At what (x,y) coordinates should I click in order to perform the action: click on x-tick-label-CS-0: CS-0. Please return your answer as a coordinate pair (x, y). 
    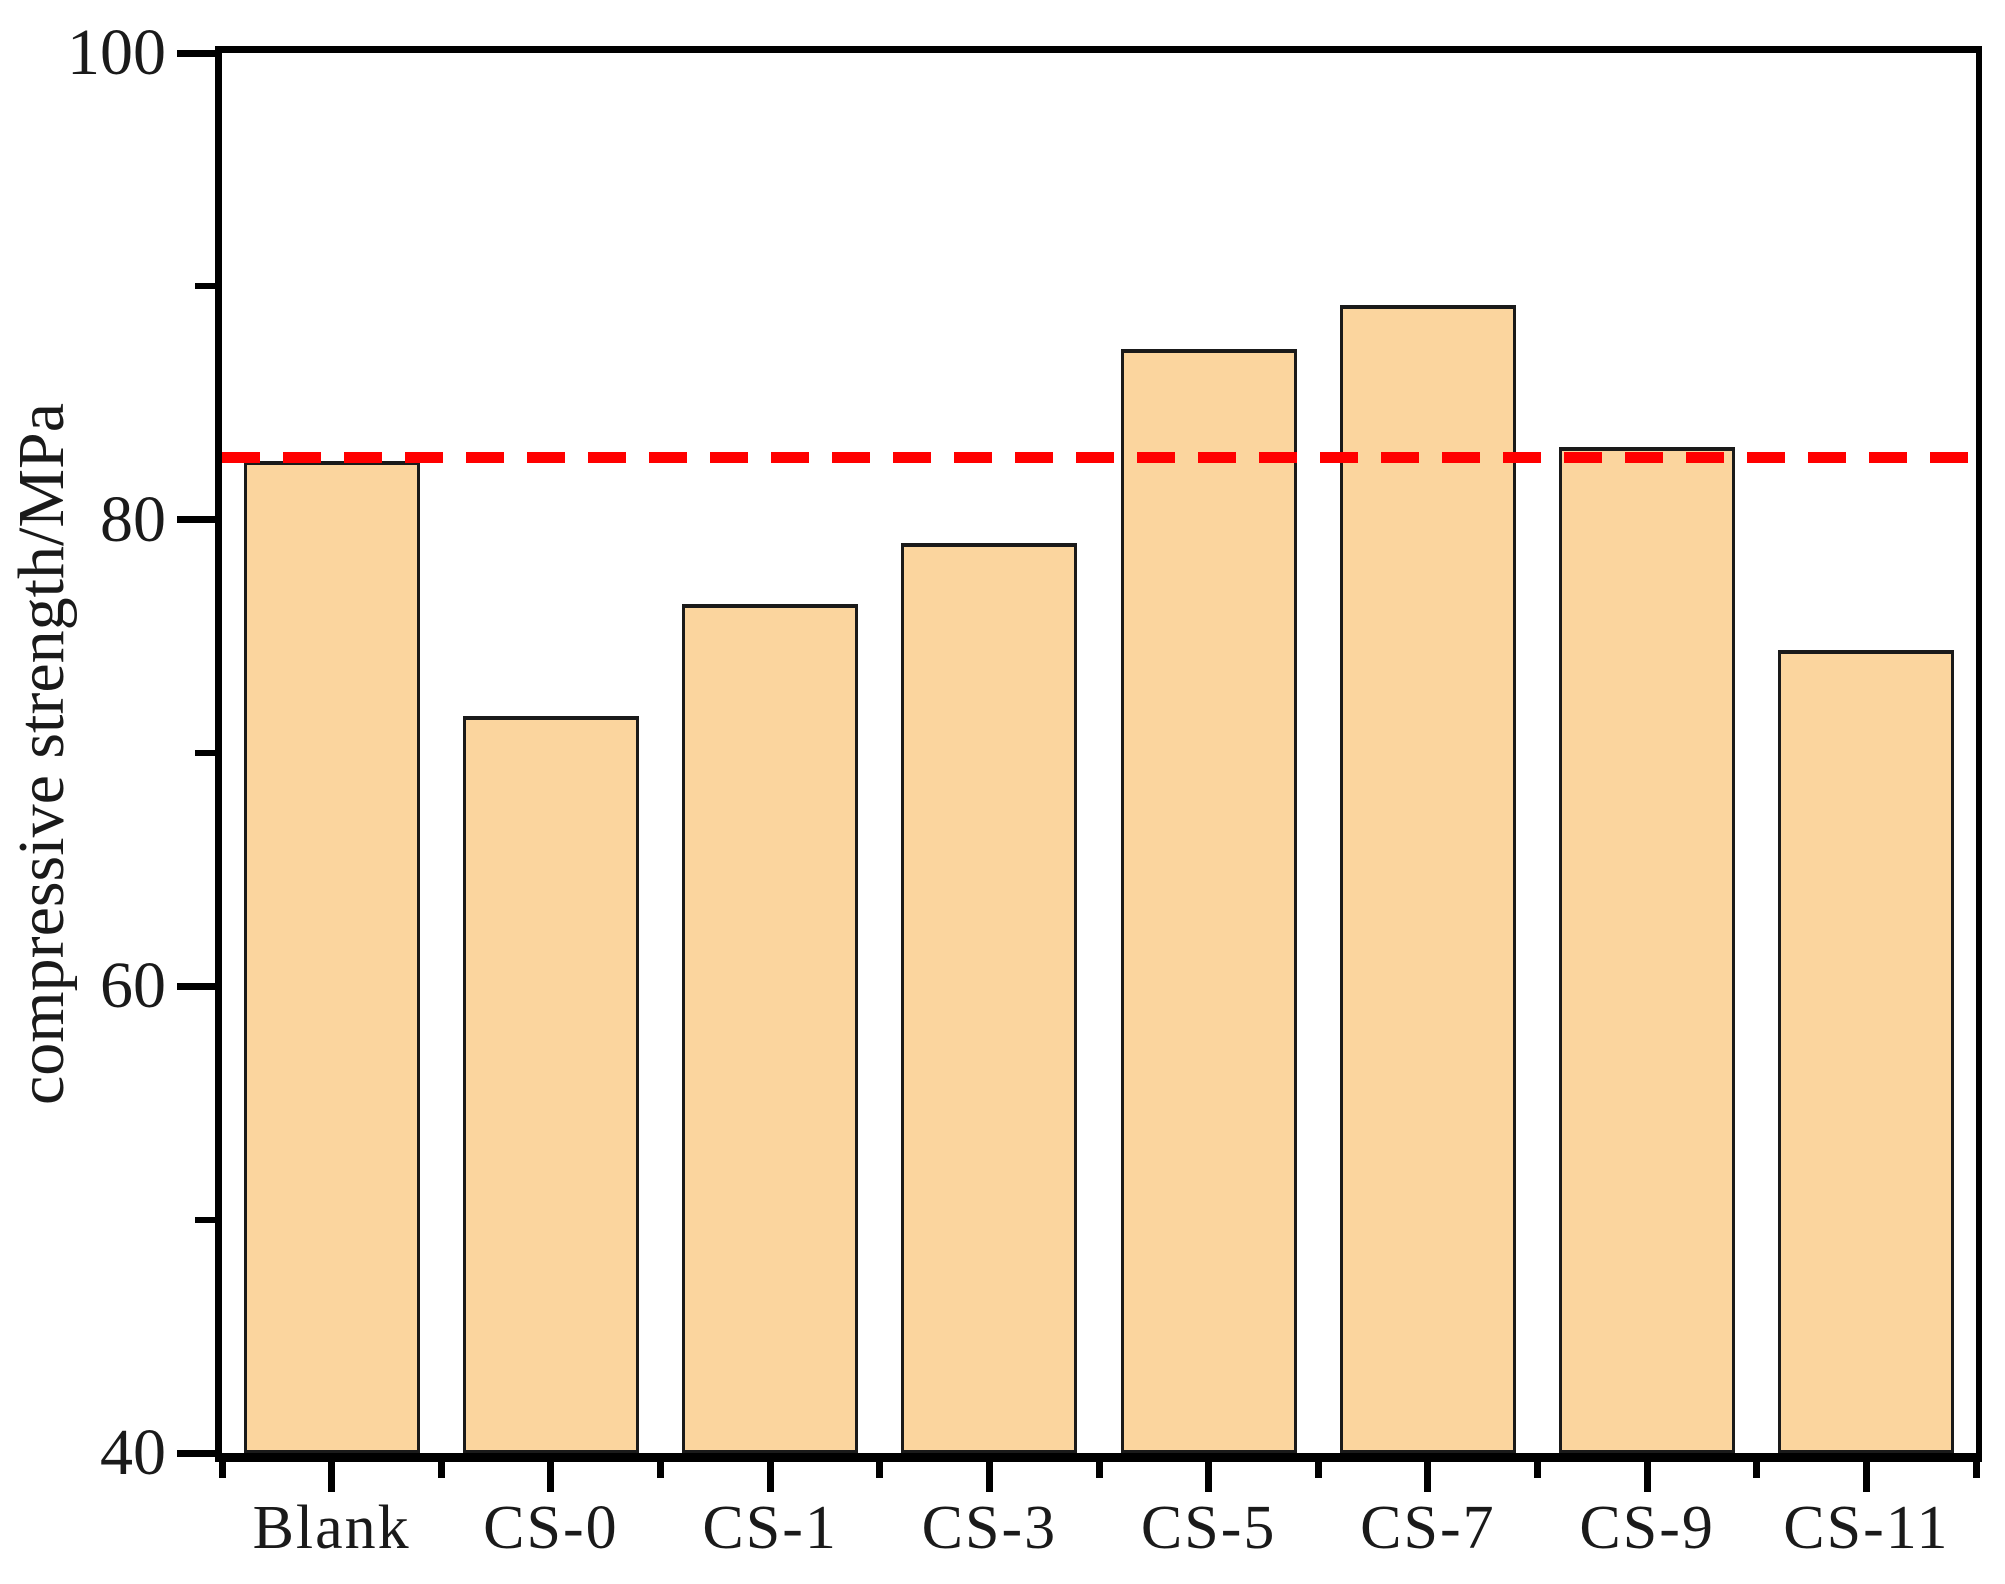
    Looking at the image, I should click on (551, 1528).